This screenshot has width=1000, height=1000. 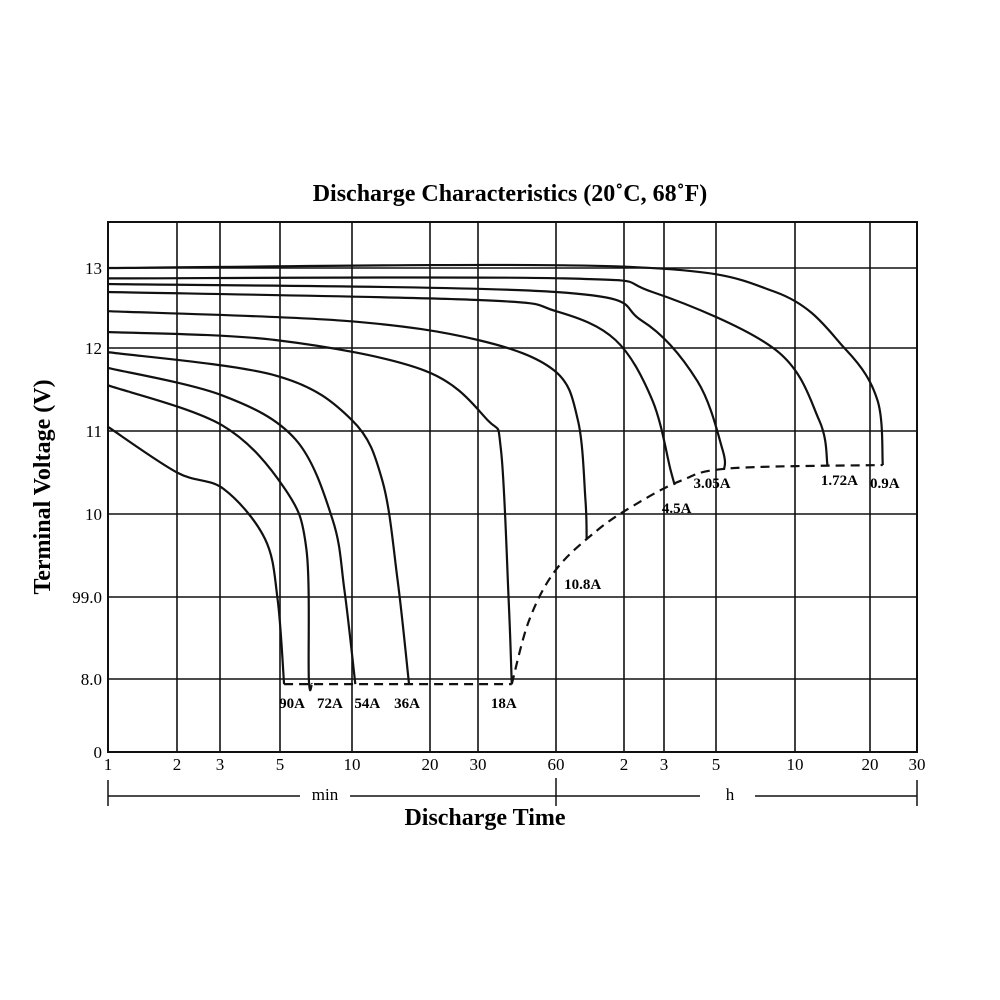 I want to click on min-unit-label: min, so click(x=325, y=794).